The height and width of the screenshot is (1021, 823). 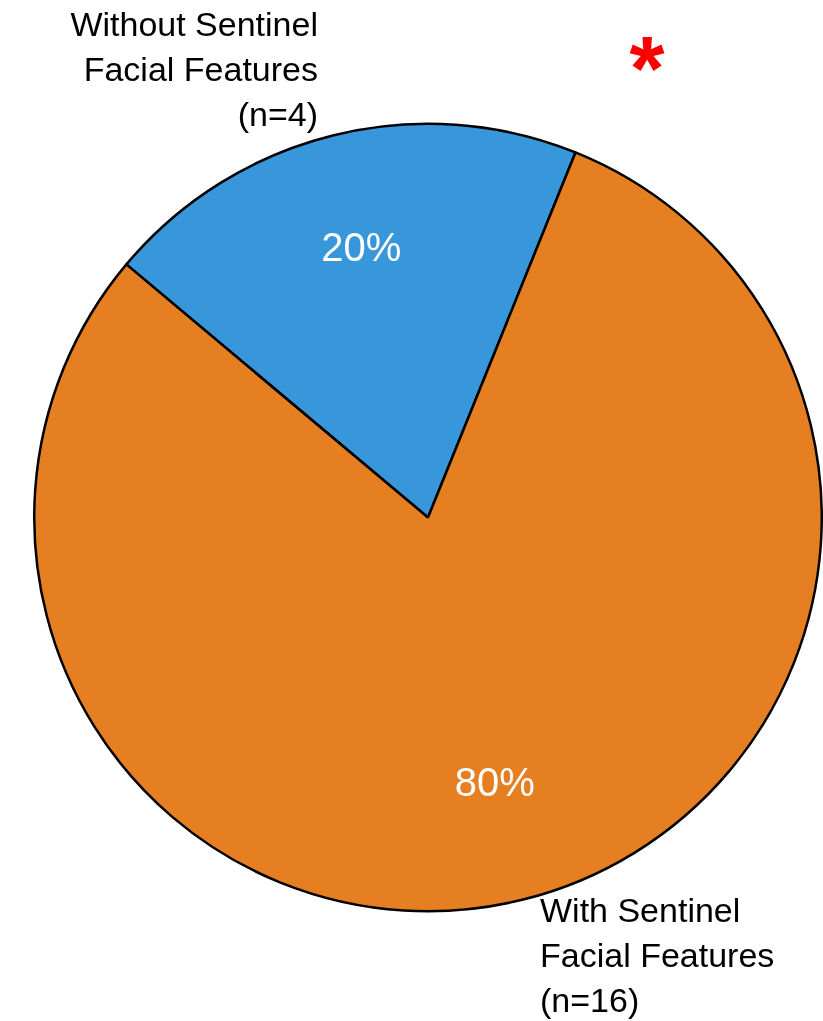 I want to click on data-label: 20%, so click(x=361, y=247).